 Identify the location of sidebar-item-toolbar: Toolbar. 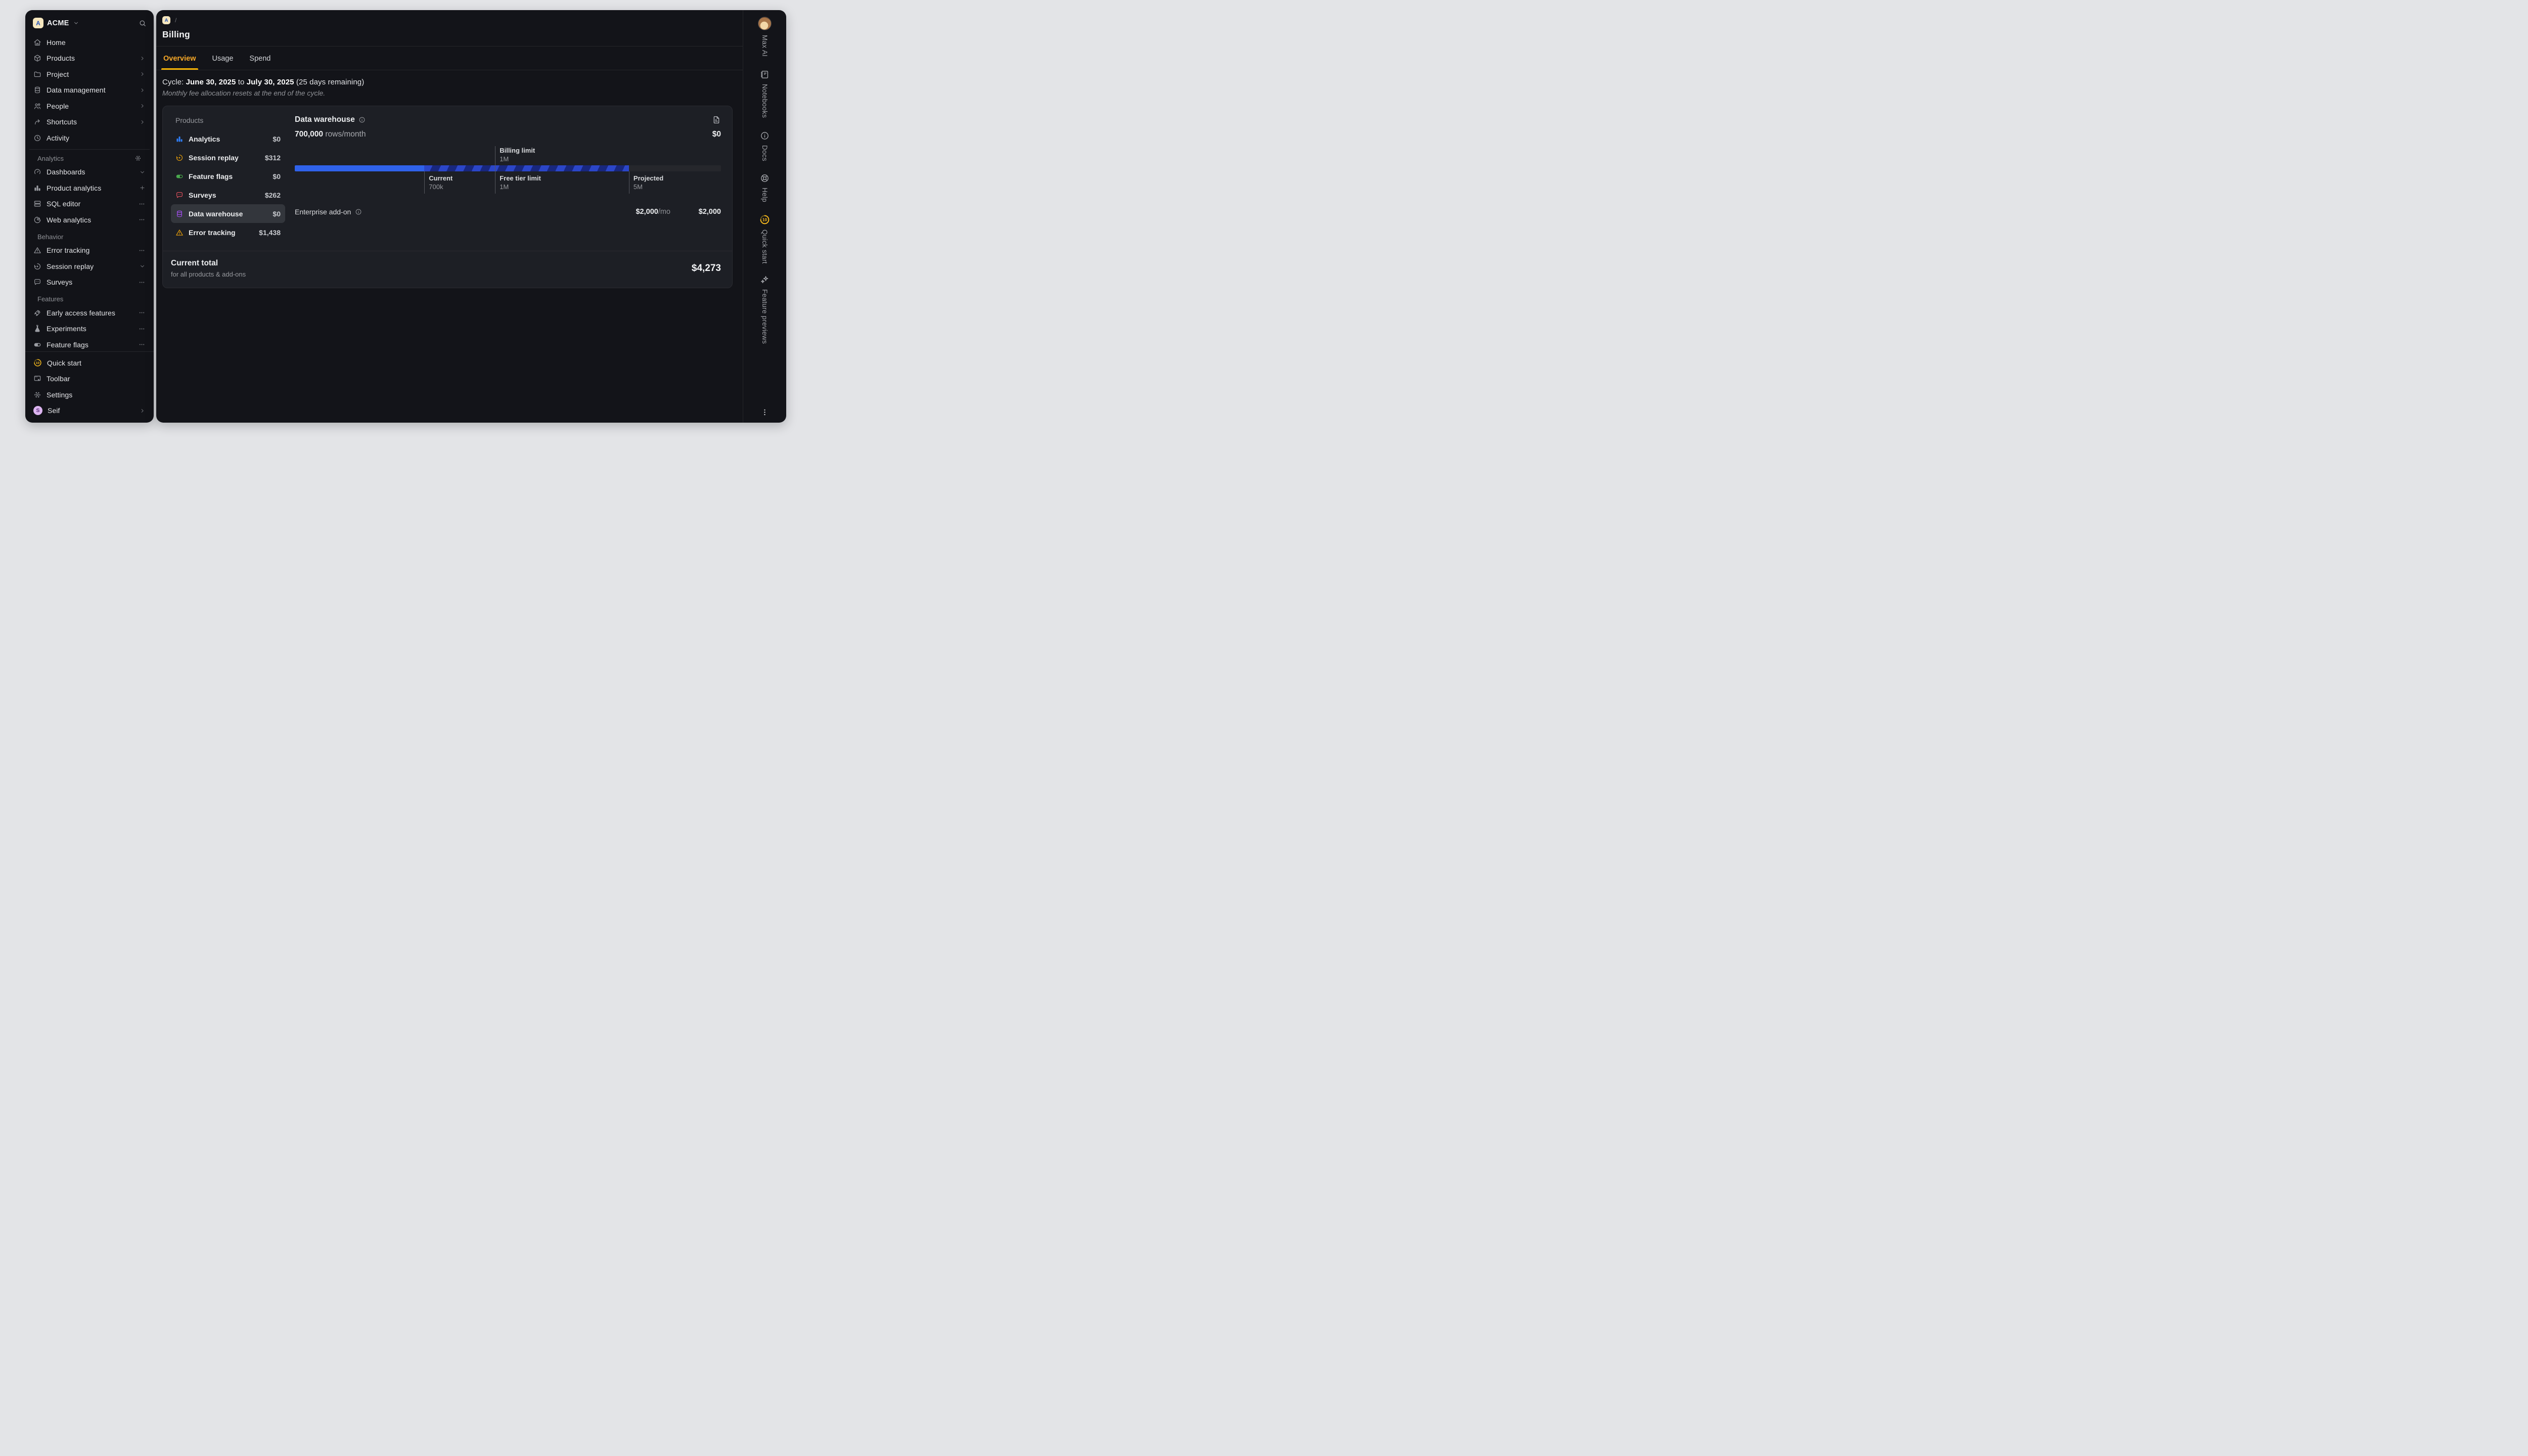
(89, 379).